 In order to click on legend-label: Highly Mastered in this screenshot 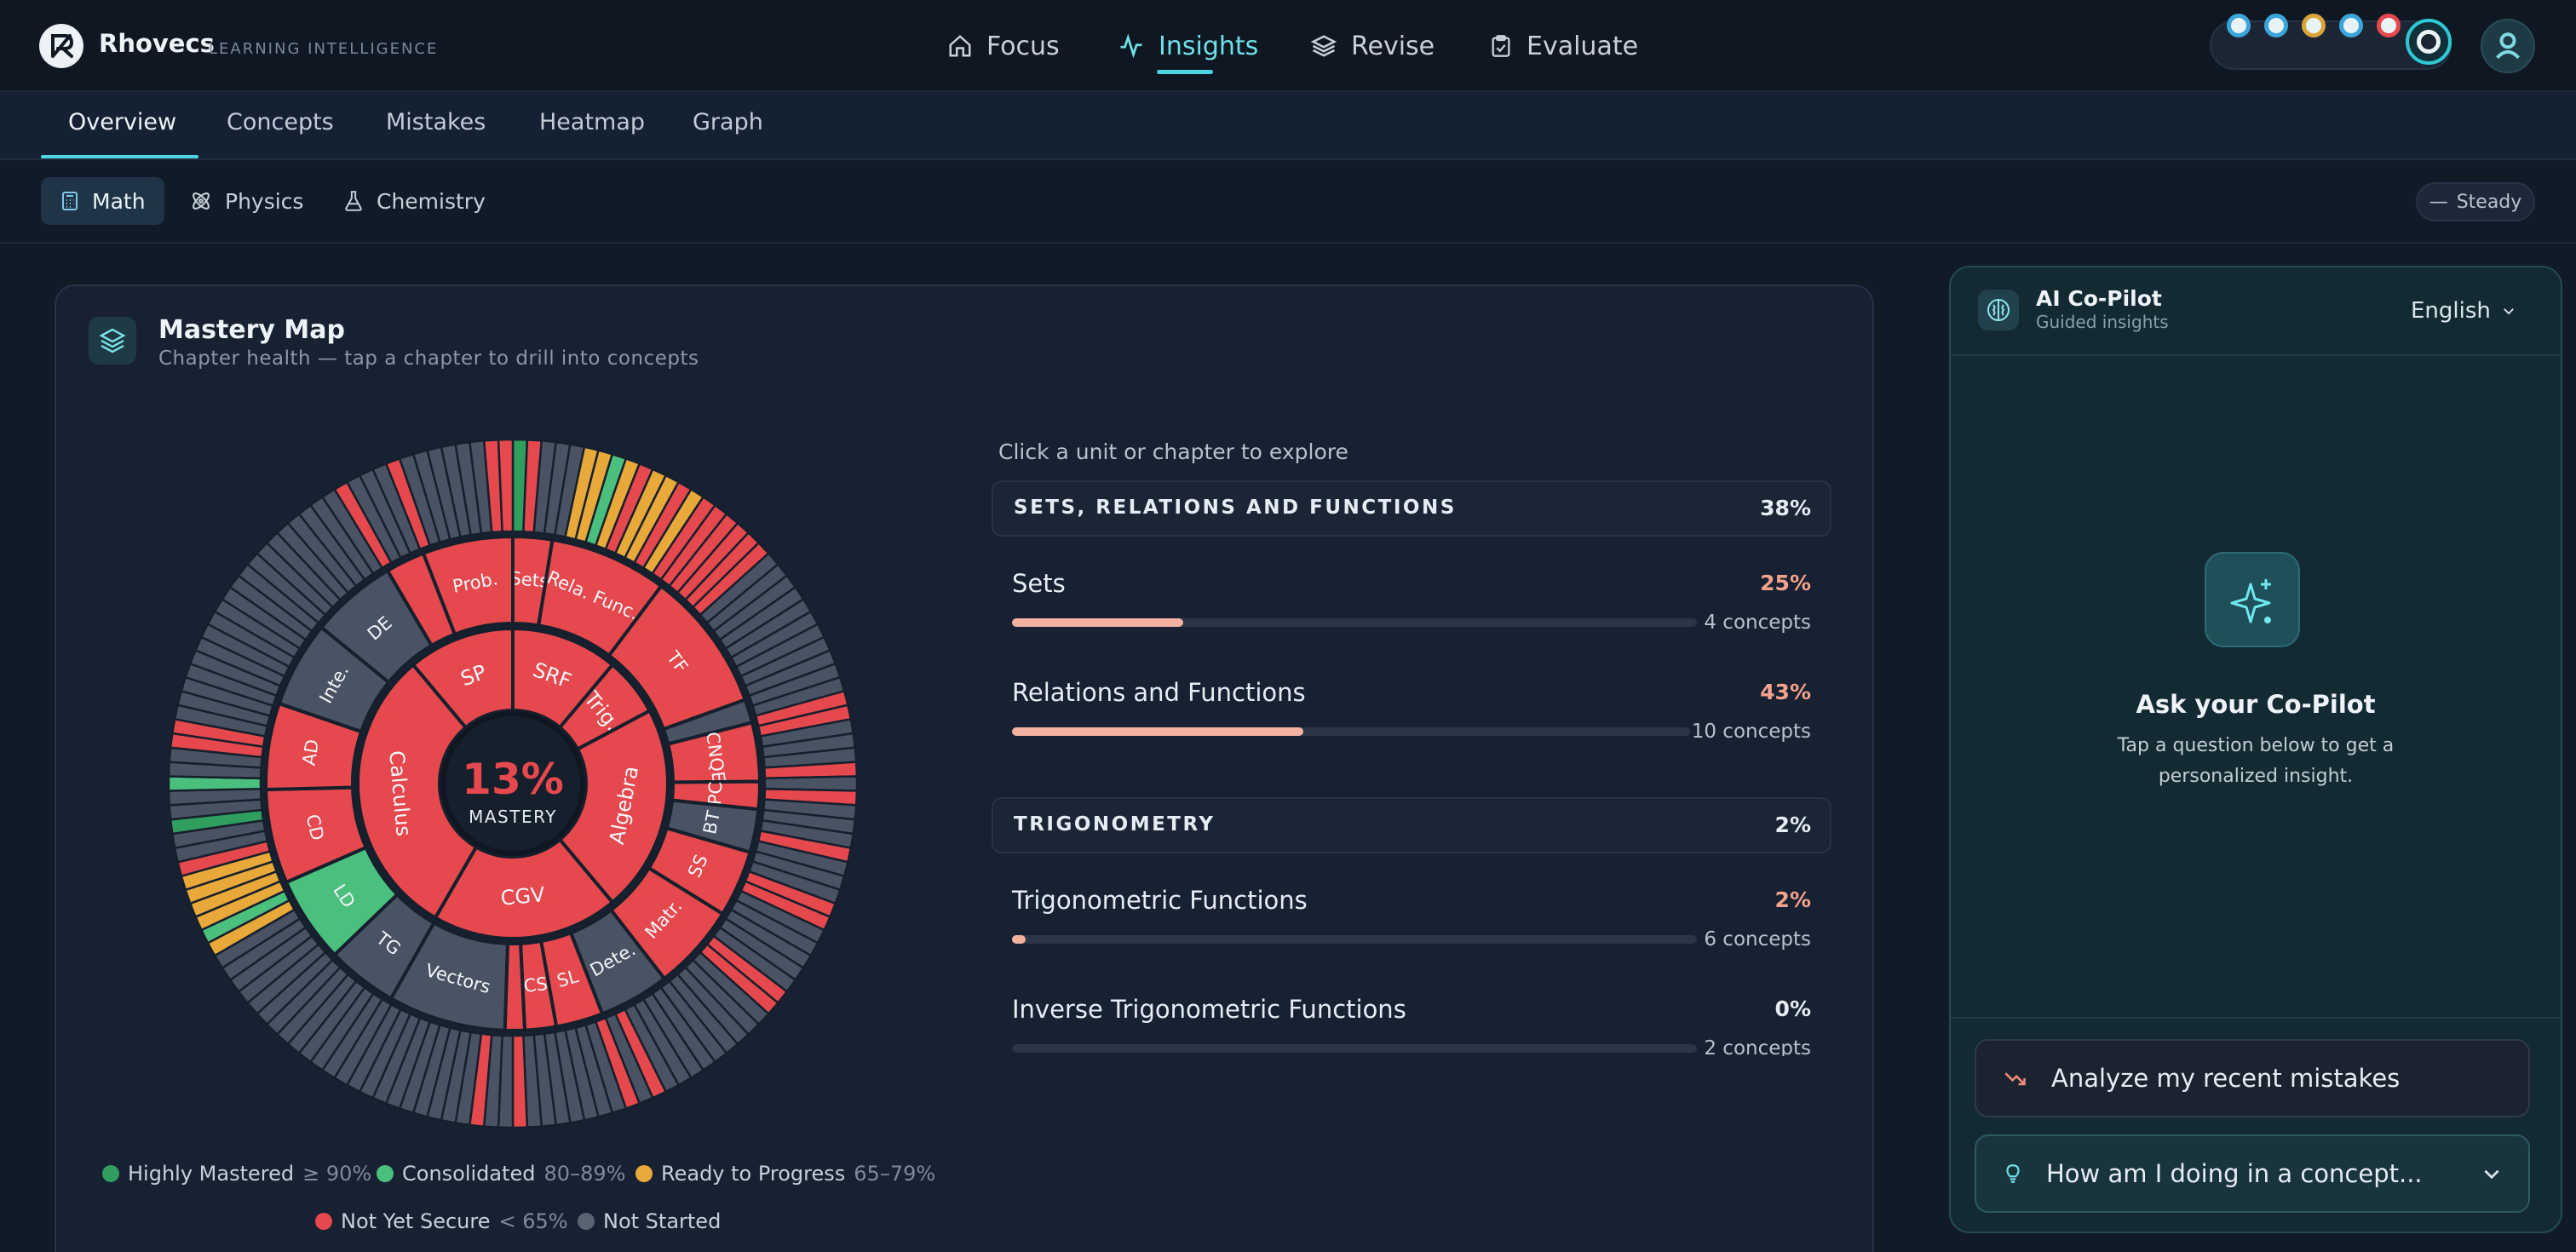, I will do `click(211, 1174)`.